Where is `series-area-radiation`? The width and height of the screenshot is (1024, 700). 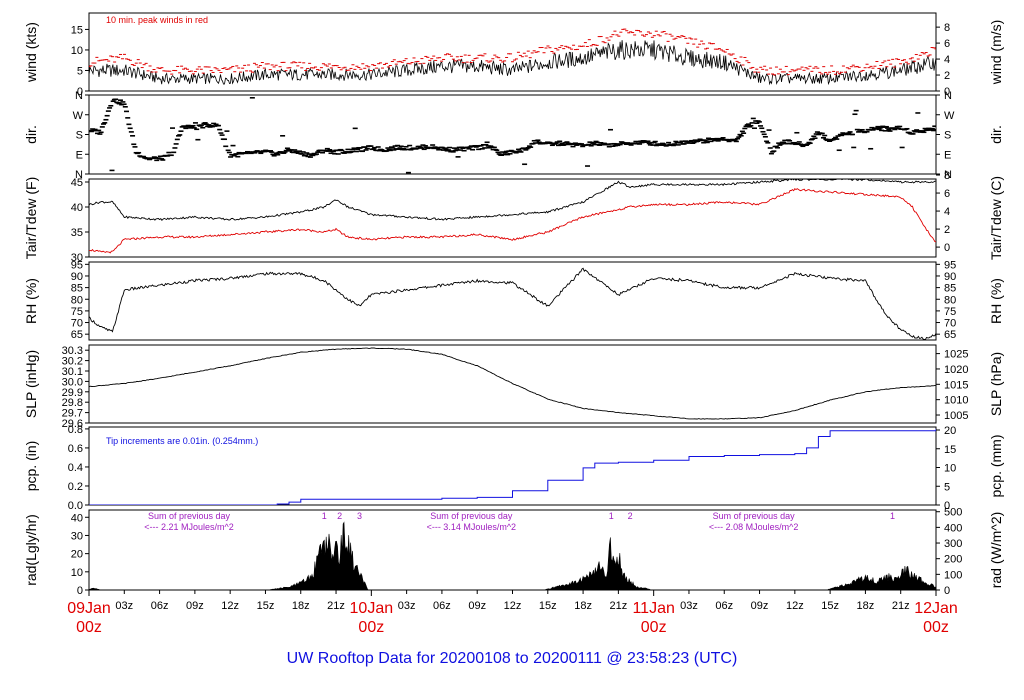
series-area-radiation is located at coordinates (512, 555).